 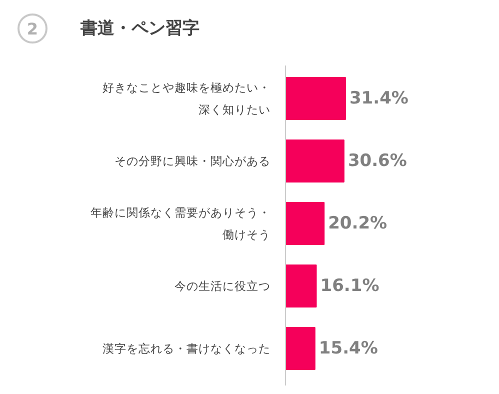 I want to click on data-label: 31.4%, so click(x=378, y=98).